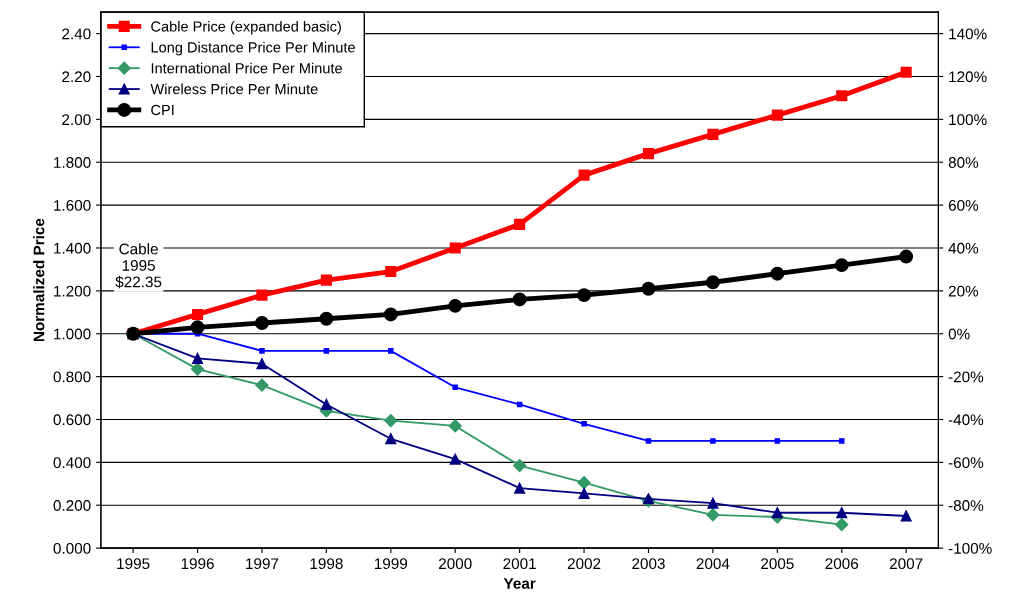 The width and height of the screenshot is (1009, 609). I want to click on x-tick-label: 1997, so click(262, 564).